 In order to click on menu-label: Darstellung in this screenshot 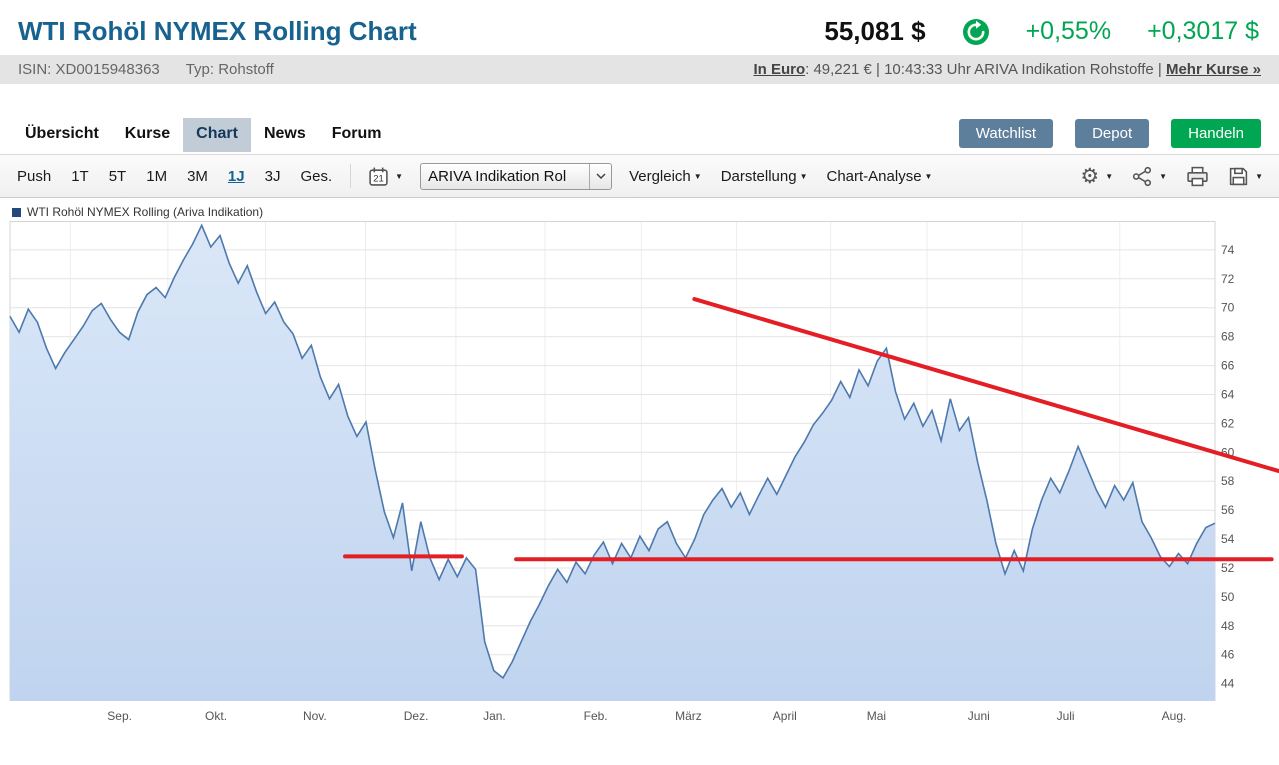, I will do `click(758, 176)`.